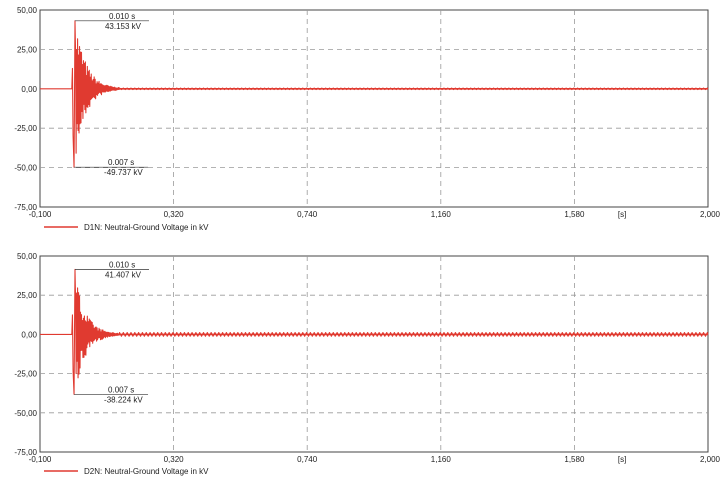 The width and height of the screenshot is (720, 479). What do you see at coordinates (146, 471) in the screenshot?
I see `legend-label: D2N: Neutral-Ground Voltage in kV` at bounding box center [146, 471].